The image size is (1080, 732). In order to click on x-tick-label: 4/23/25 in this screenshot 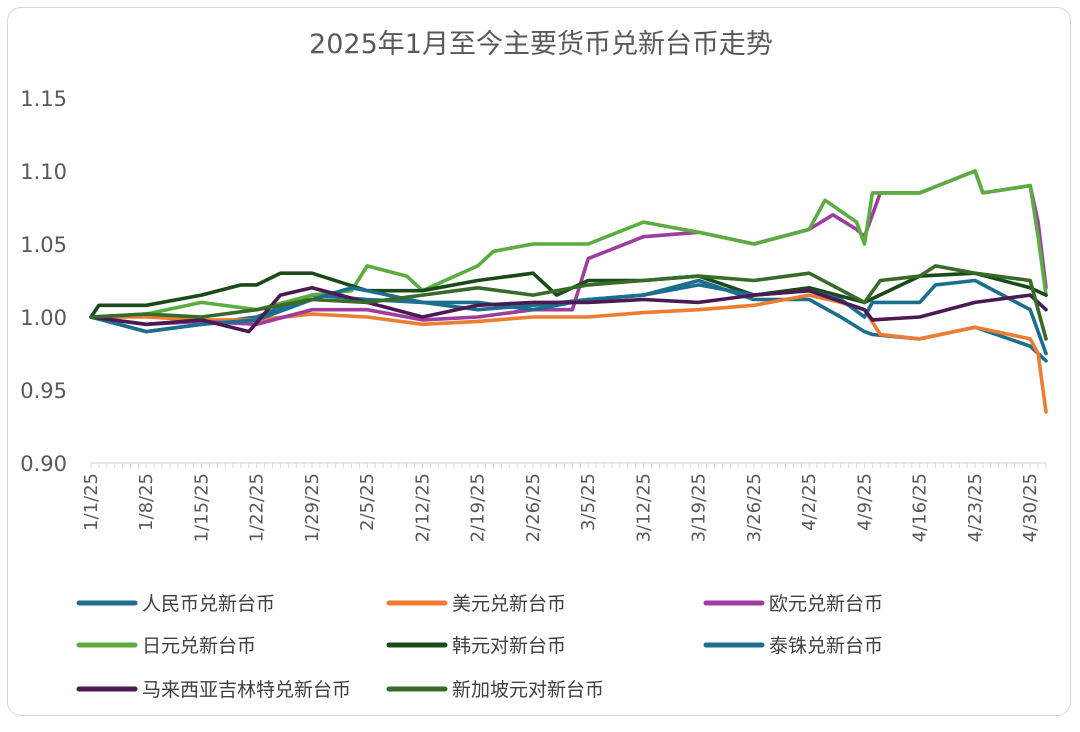, I will do `click(975, 507)`.